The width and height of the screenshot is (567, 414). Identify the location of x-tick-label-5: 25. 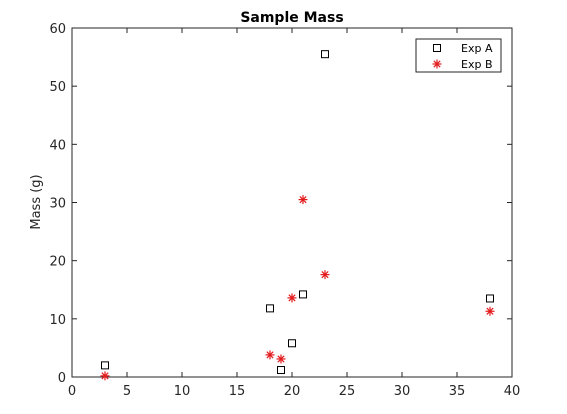
(347, 391).